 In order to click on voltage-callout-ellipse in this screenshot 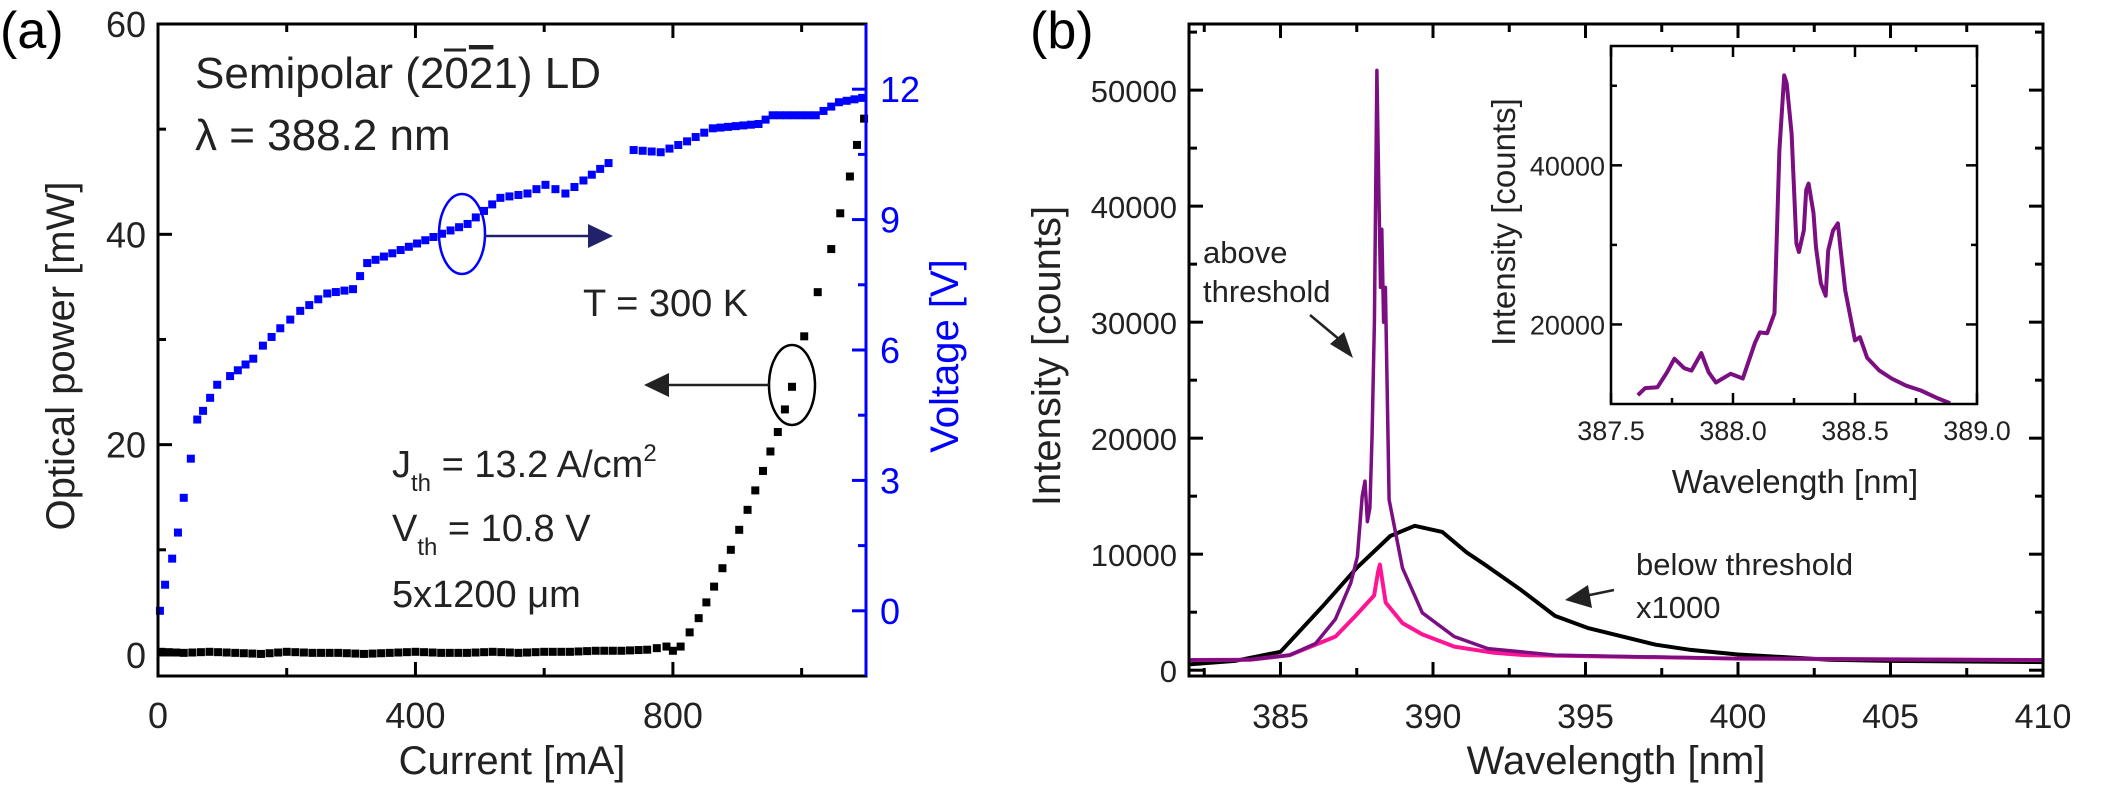, I will do `click(462, 234)`.